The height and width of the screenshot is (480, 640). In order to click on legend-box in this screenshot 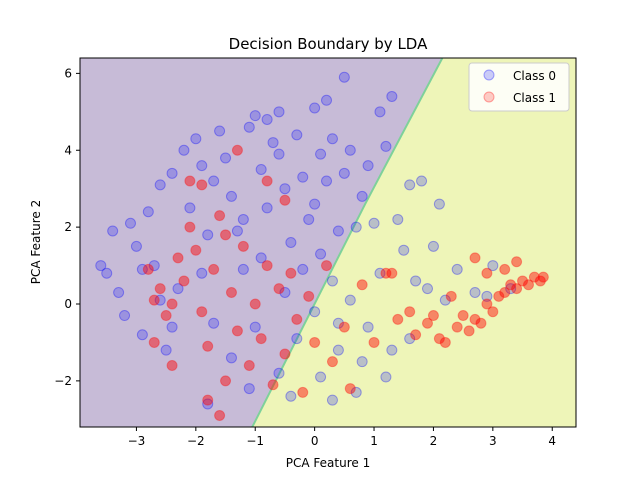, I will do `click(519, 87)`.